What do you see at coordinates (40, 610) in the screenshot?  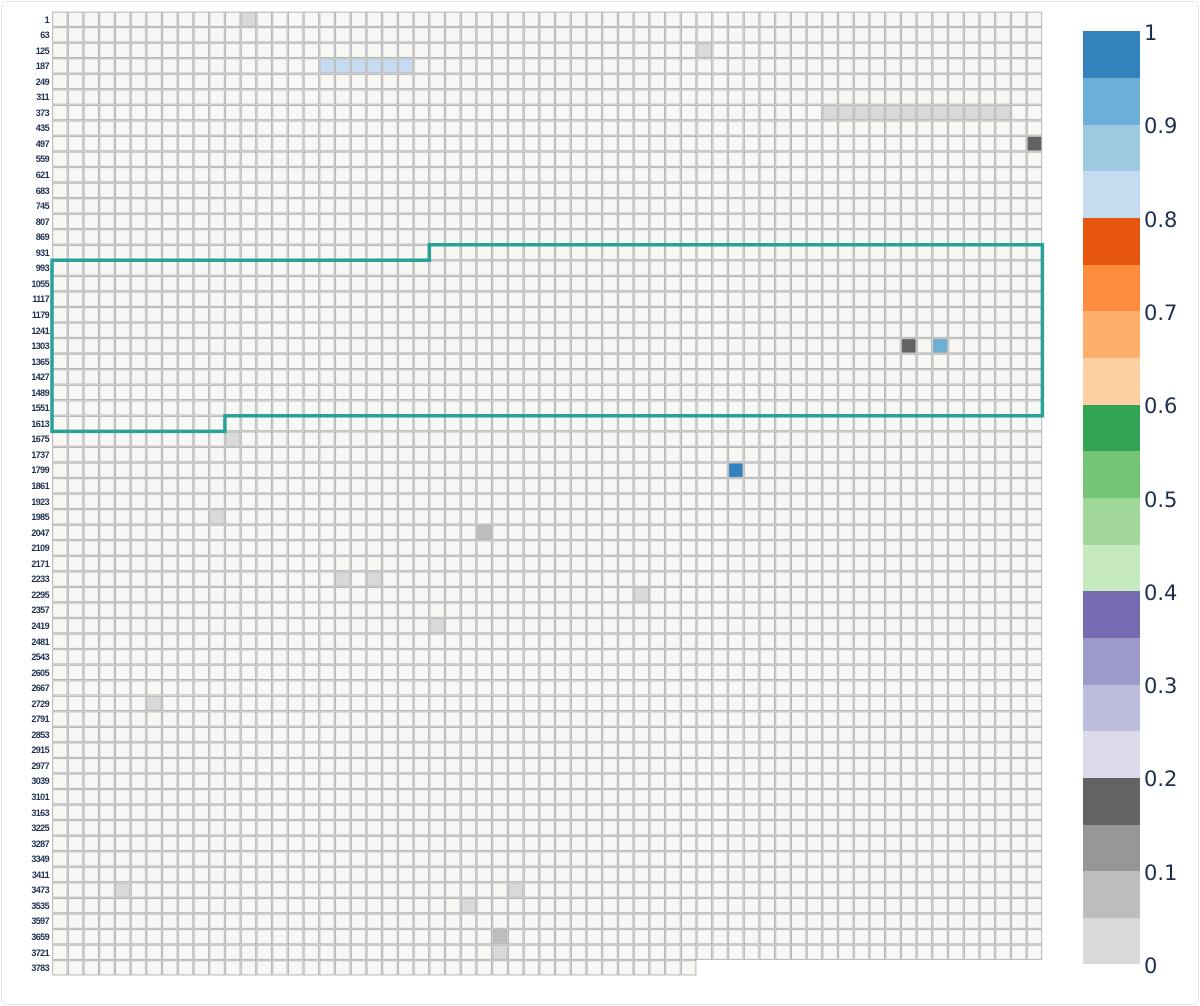 I see `row-label: 2357` at bounding box center [40, 610].